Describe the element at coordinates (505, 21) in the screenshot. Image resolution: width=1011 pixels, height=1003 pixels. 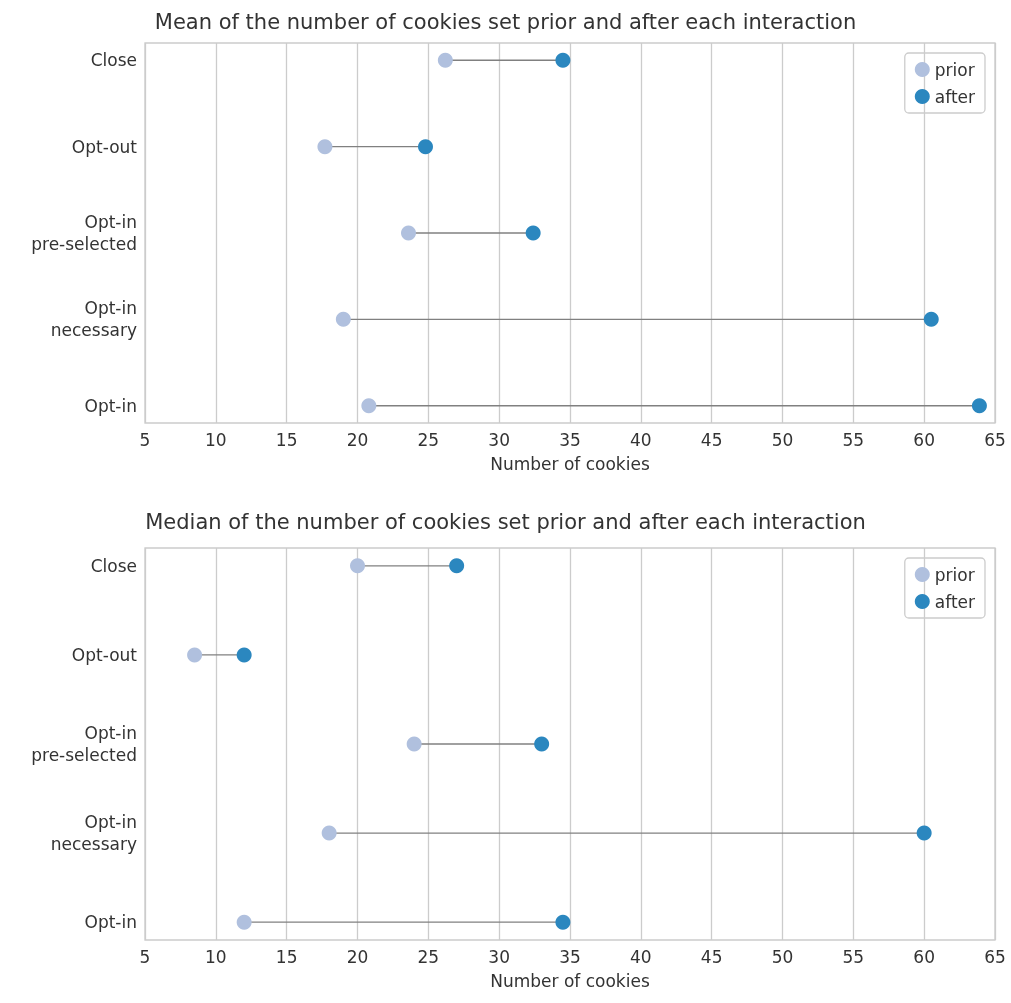
I see `chart-title: Mean of the number of cookies set prior and after each interaction` at that location.